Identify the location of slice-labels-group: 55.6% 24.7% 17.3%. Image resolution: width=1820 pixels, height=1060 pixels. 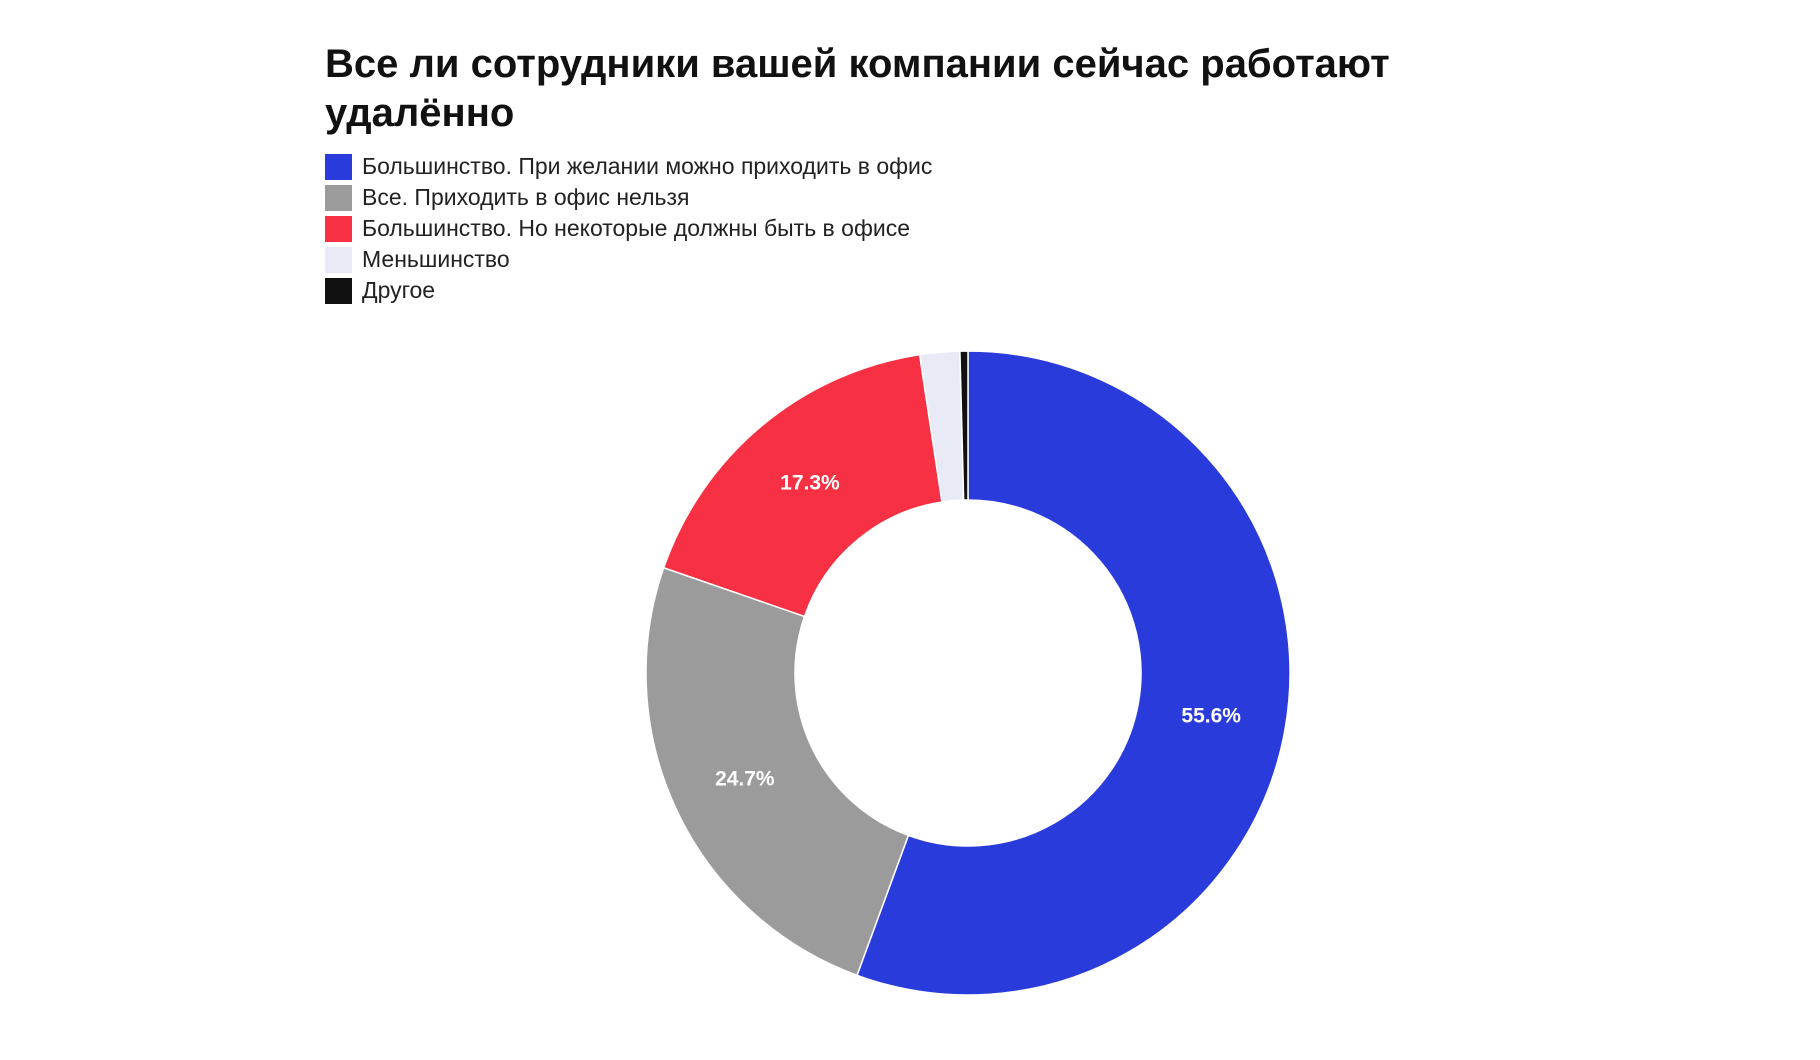
(978, 631).